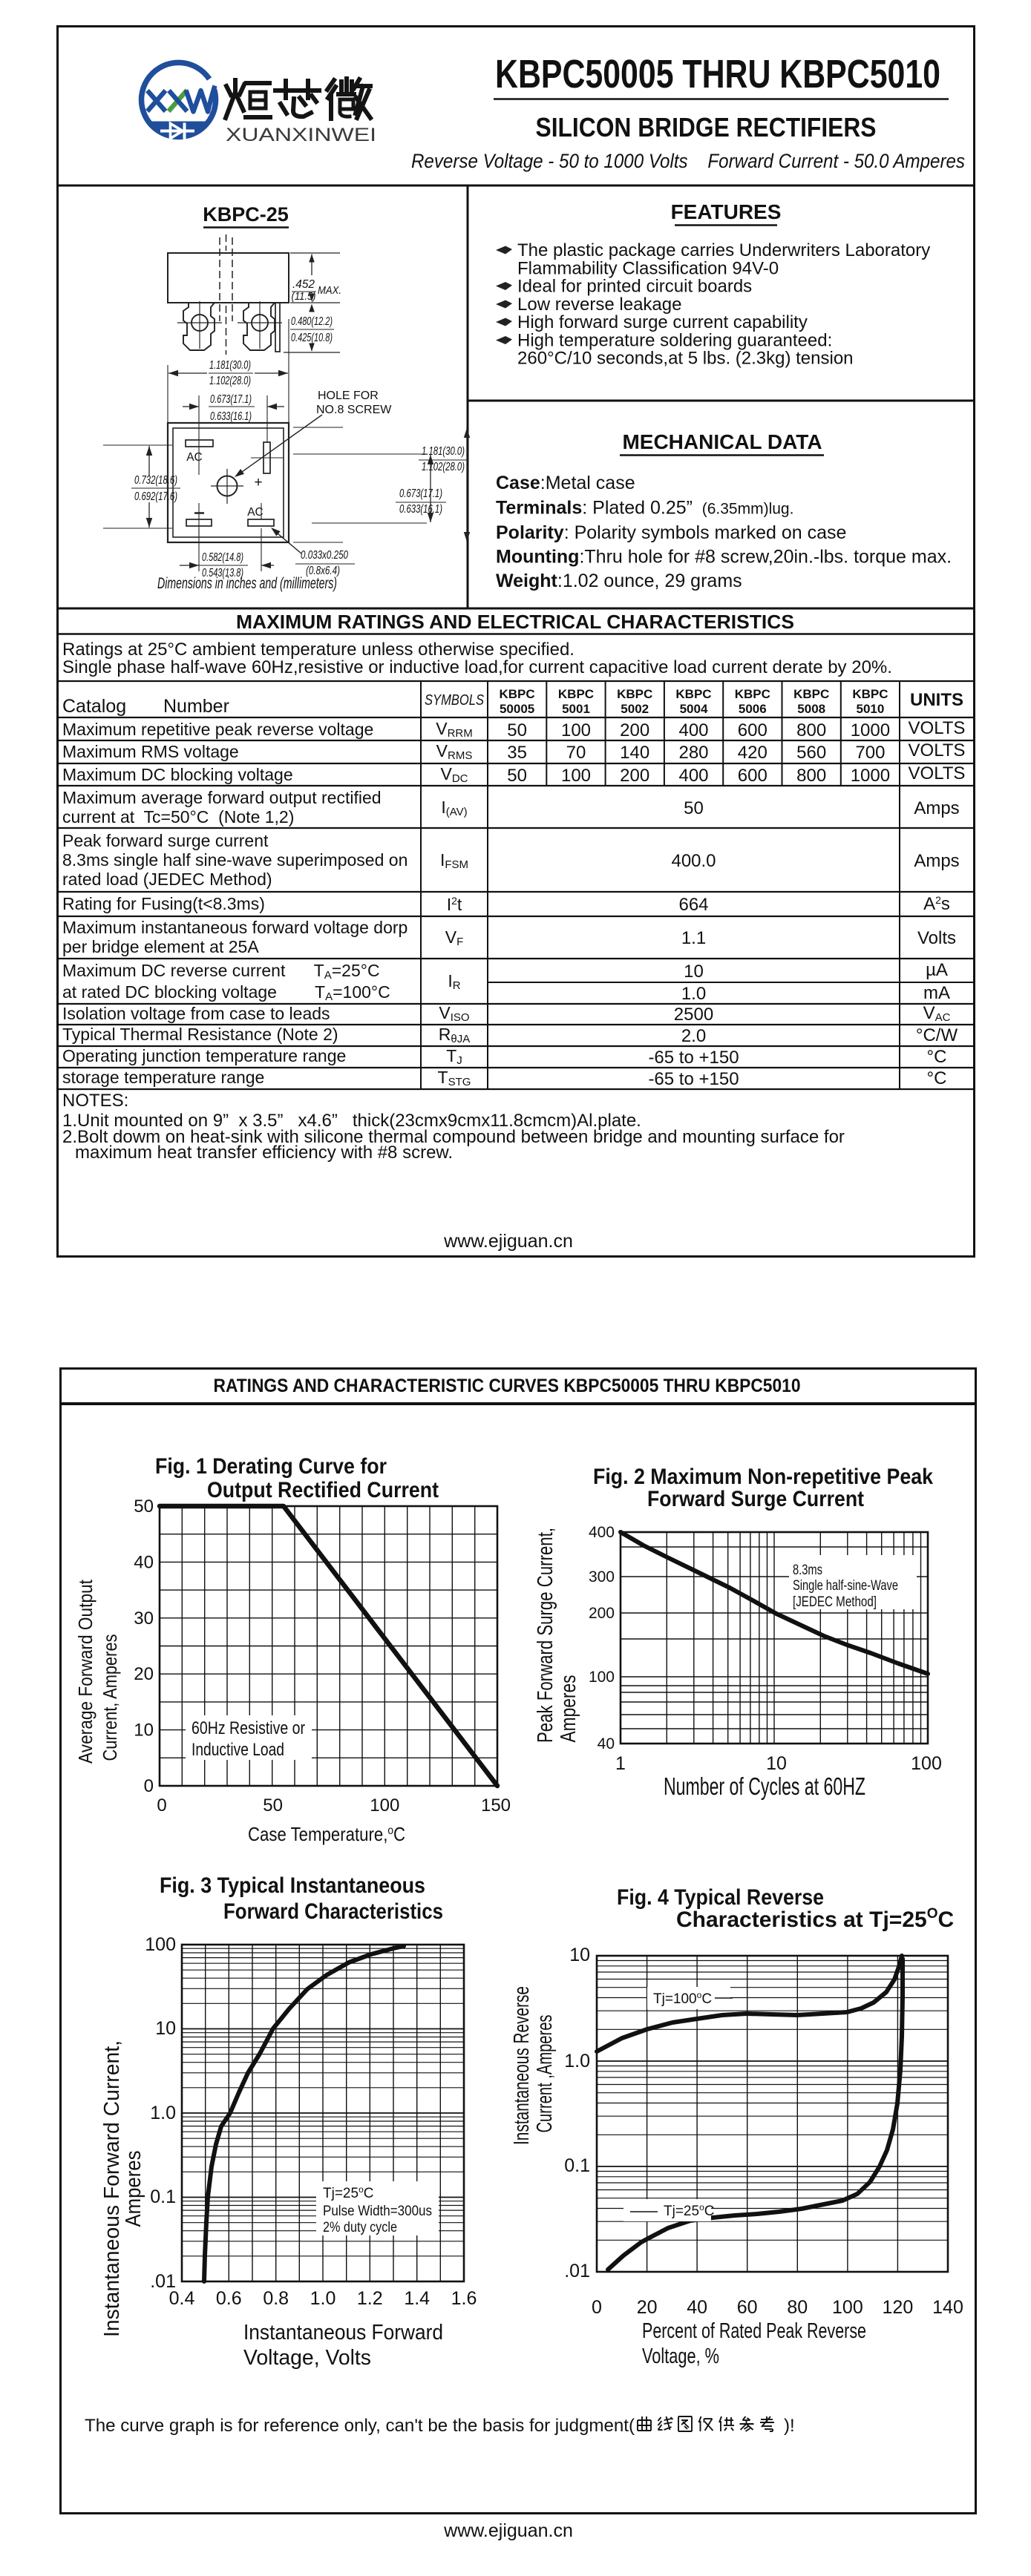 This screenshot has height=2576, width=1031. I want to click on svg-text: www.ejiguan.cn, so click(508, 2530).